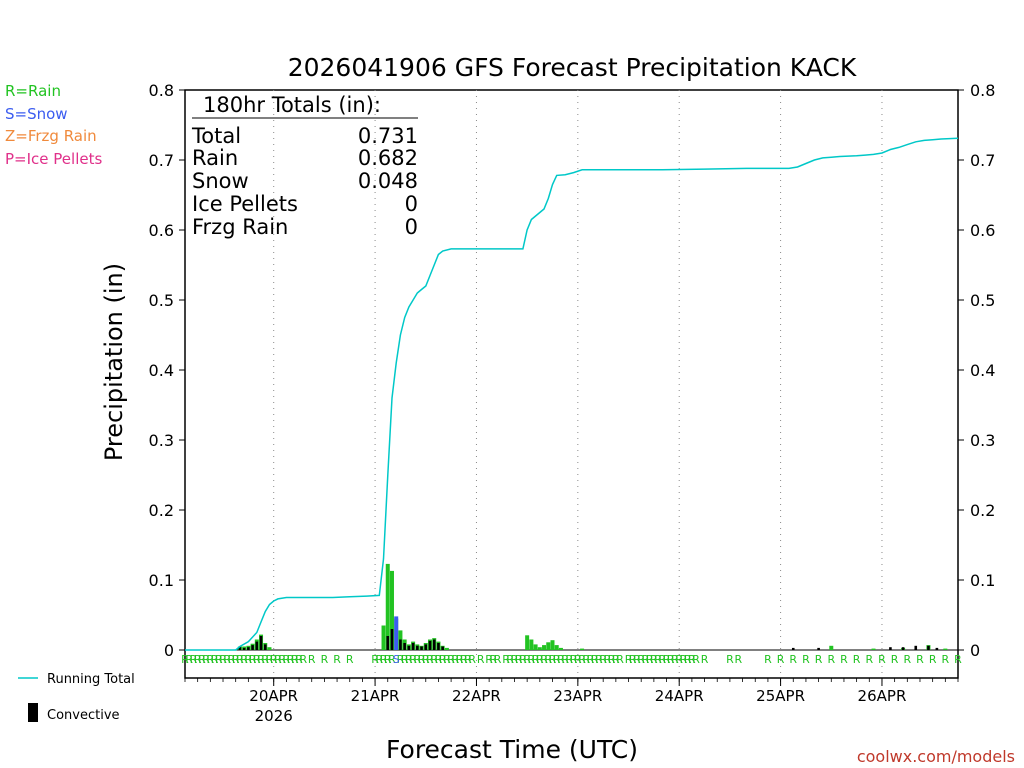 The height and width of the screenshot is (768, 1024). I want to click on totals-label-total: Total, so click(216, 136).